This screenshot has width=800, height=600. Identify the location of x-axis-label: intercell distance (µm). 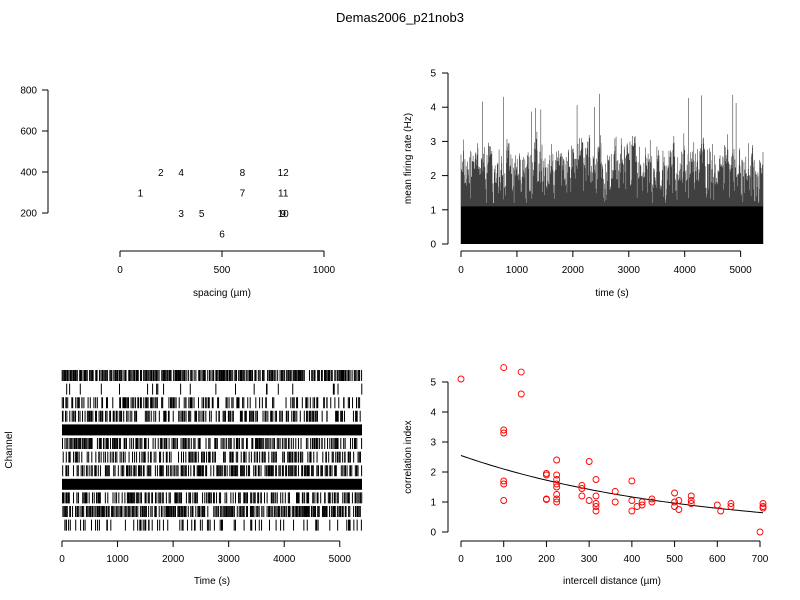
(612, 581).